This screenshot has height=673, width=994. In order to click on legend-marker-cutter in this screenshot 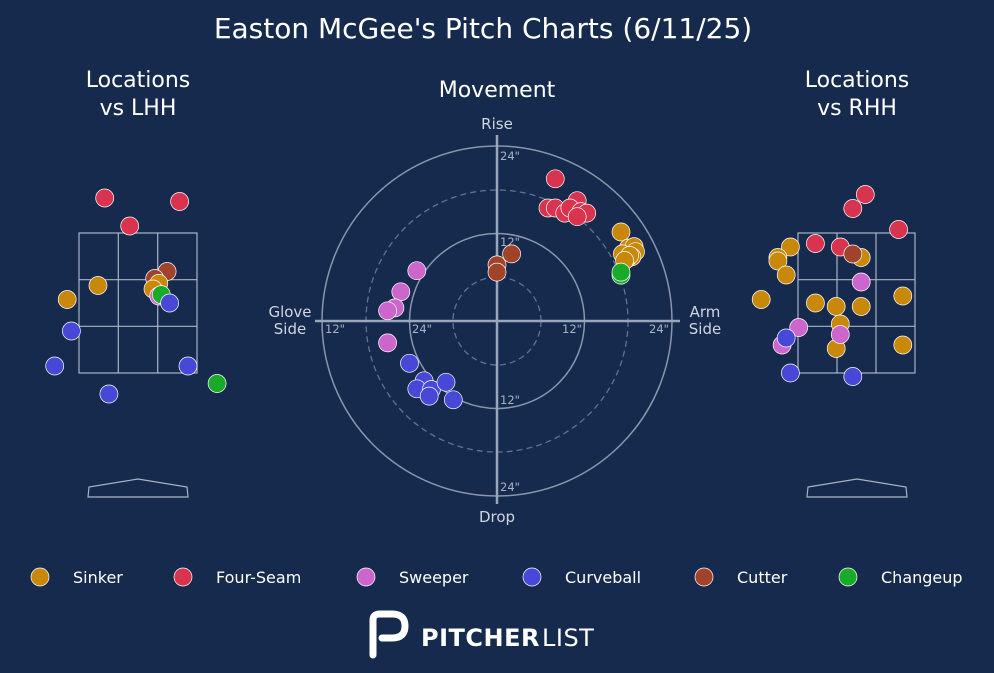, I will do `click(704, 577)`.